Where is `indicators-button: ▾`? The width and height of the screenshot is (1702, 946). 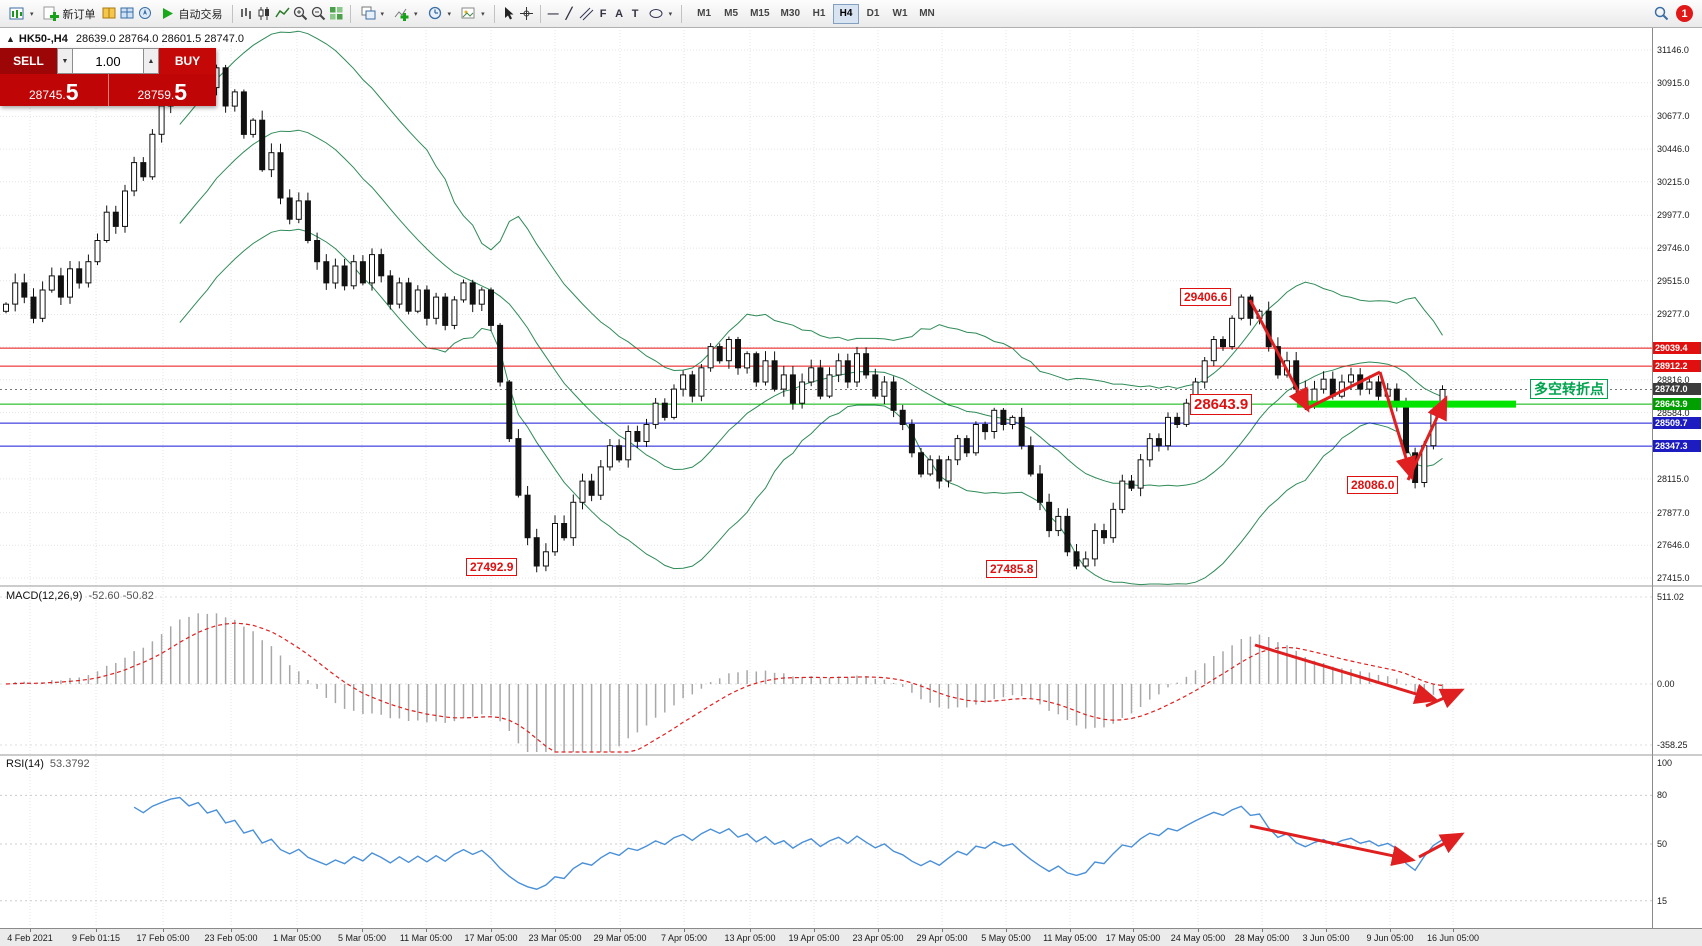
indicators-button: ▾ is located at coordinates (405, 14).